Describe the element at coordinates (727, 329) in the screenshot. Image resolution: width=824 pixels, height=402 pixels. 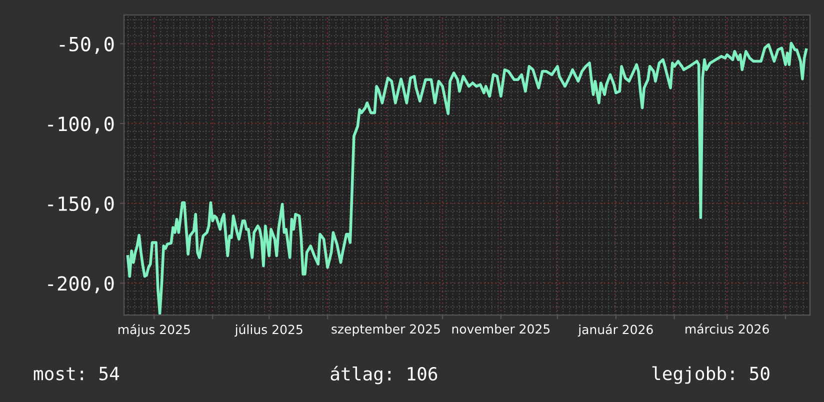
I see `x-tick-label: március 2026` at that location.